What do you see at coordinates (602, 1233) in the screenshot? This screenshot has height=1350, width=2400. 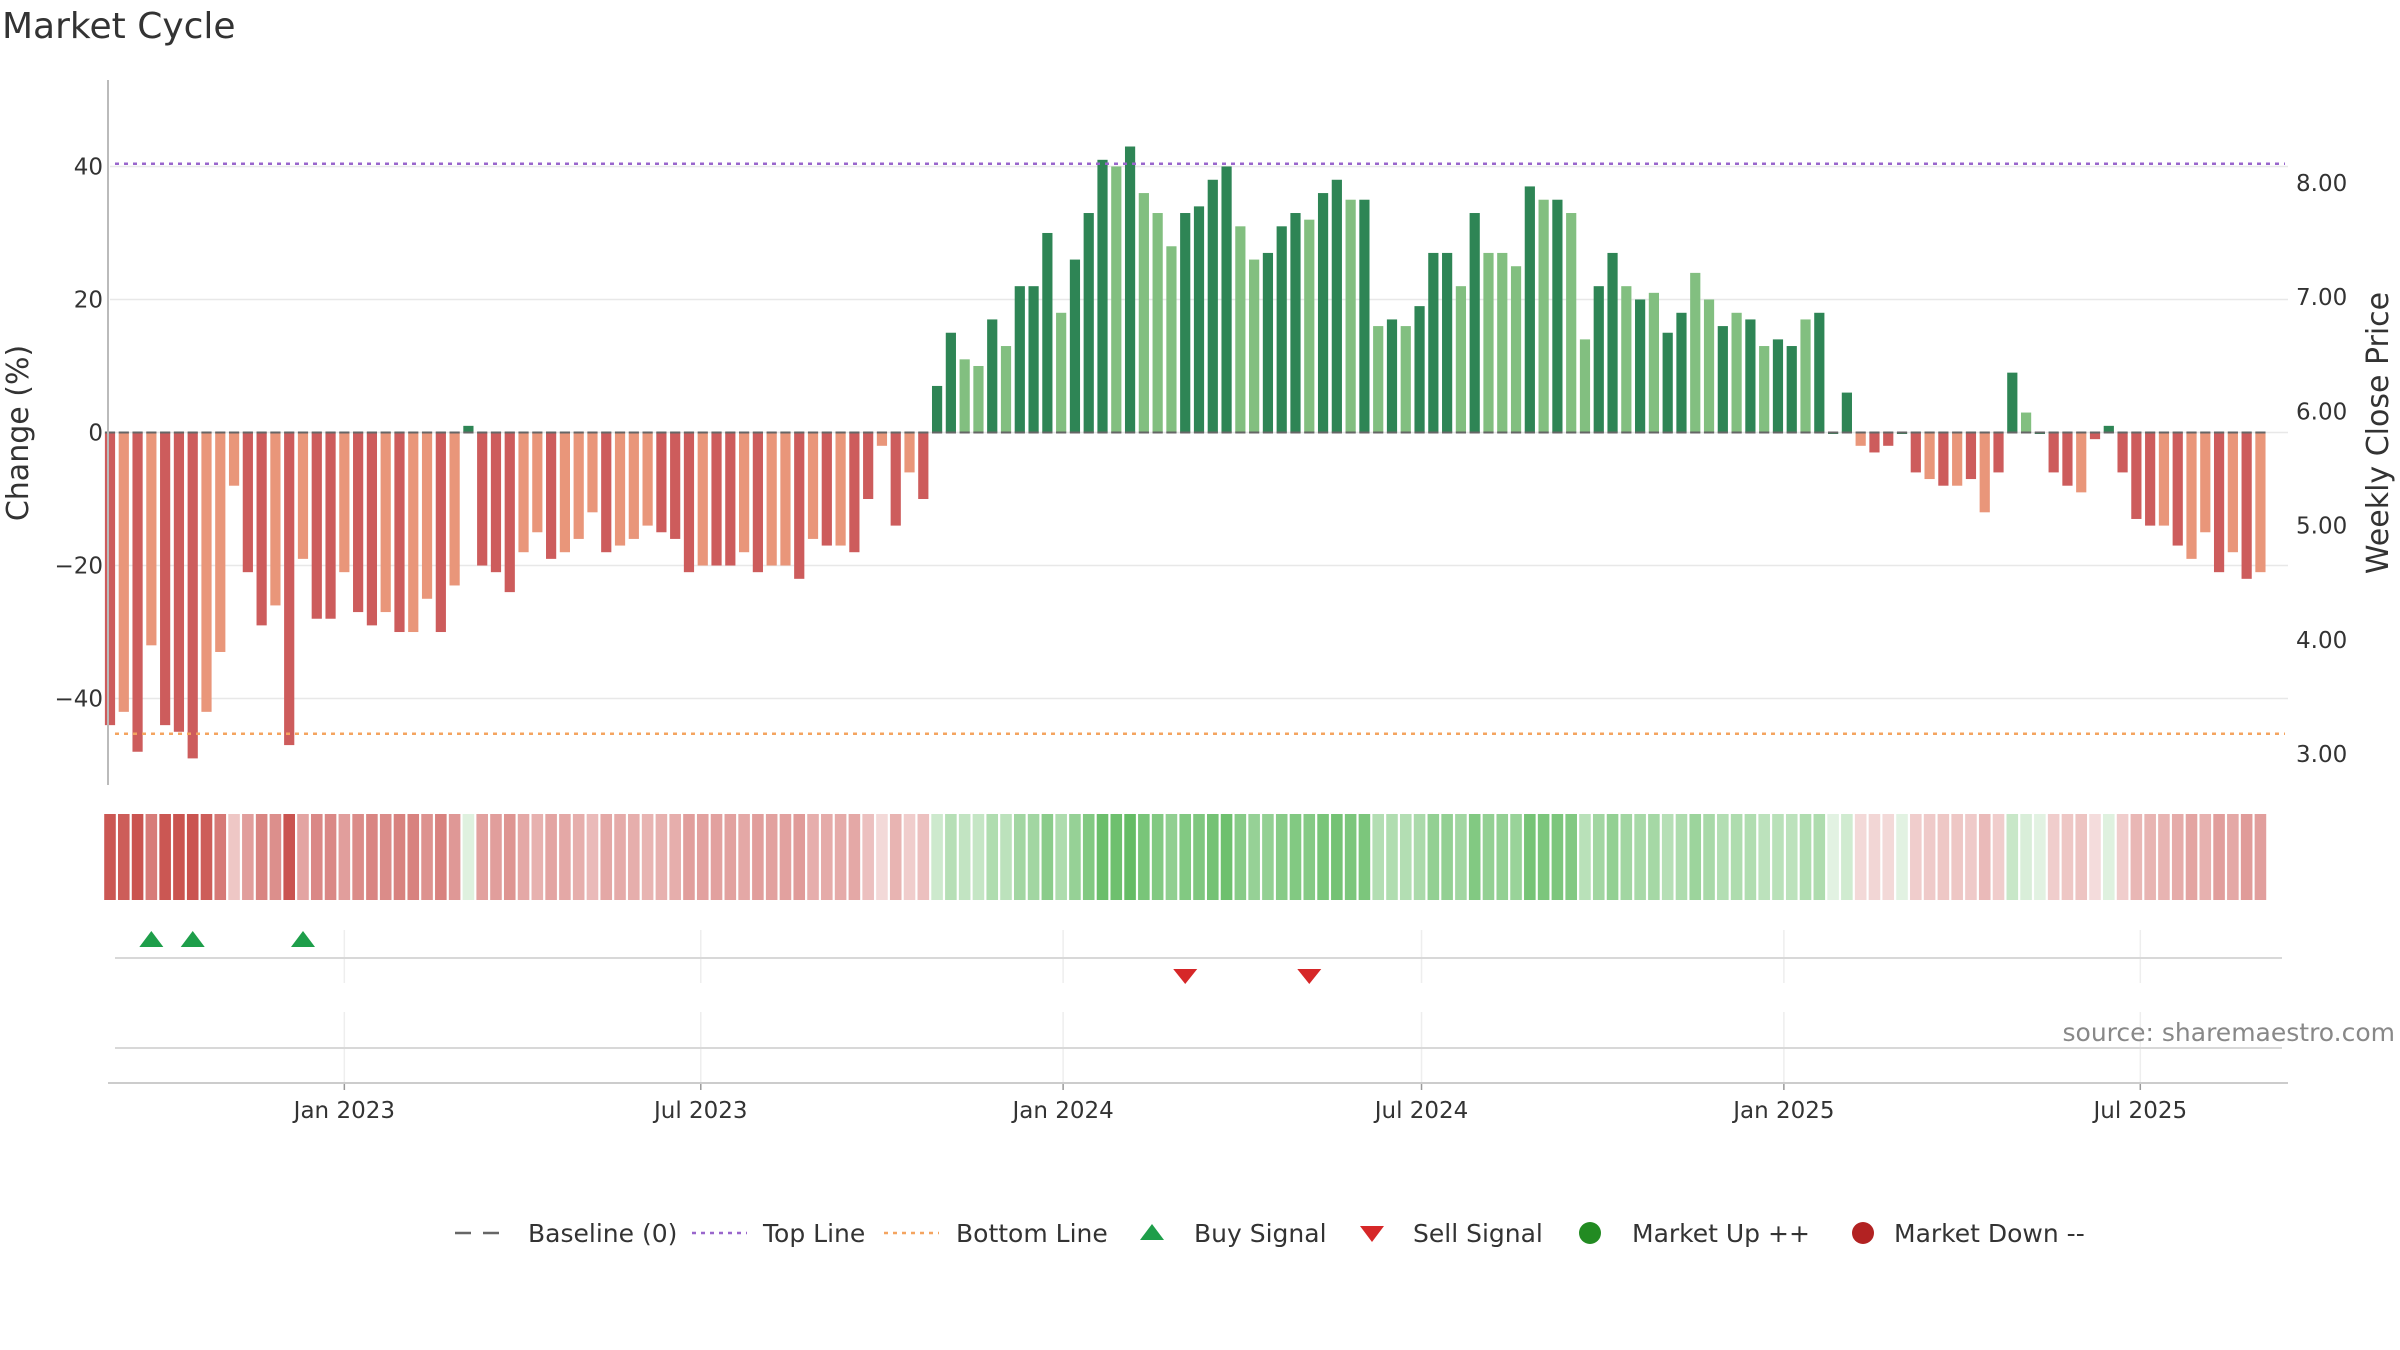 I see `legend-label: Baseline (0)` at bounding box center [602, 1233].